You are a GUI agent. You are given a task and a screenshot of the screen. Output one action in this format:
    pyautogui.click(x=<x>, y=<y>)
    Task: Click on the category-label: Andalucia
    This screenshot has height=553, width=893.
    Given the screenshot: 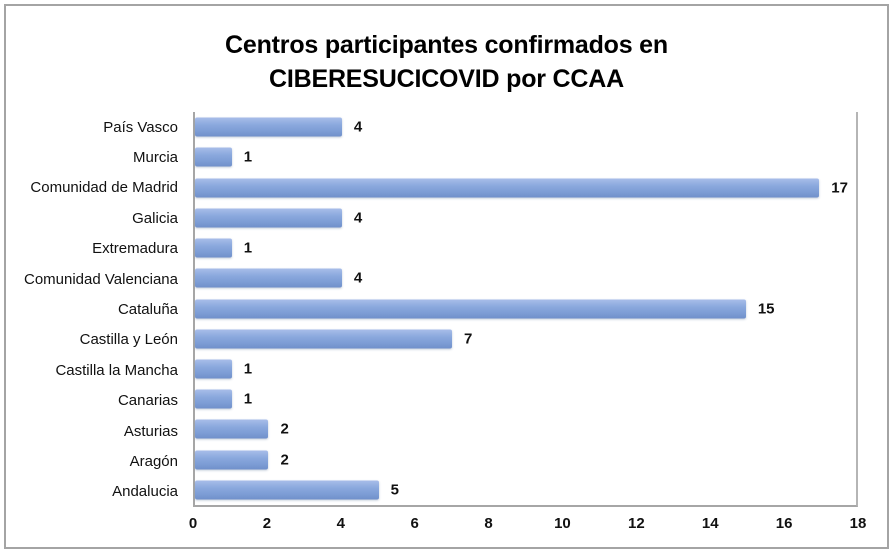 What is the action you would take?
    pyautogui.click(x=145, y=492)
    